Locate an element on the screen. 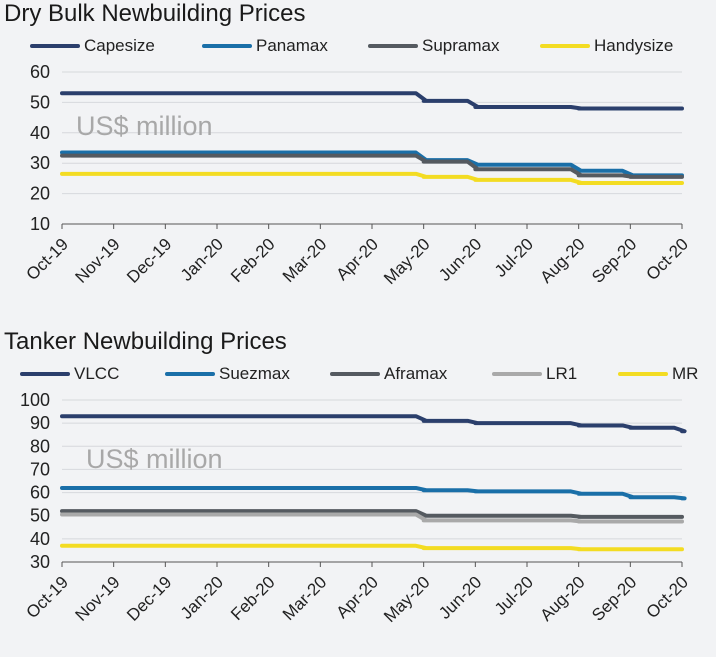 The image size is (716, 657). dry-x-tick-jul-20: Jul-20 is located at coordinates (514, 258).